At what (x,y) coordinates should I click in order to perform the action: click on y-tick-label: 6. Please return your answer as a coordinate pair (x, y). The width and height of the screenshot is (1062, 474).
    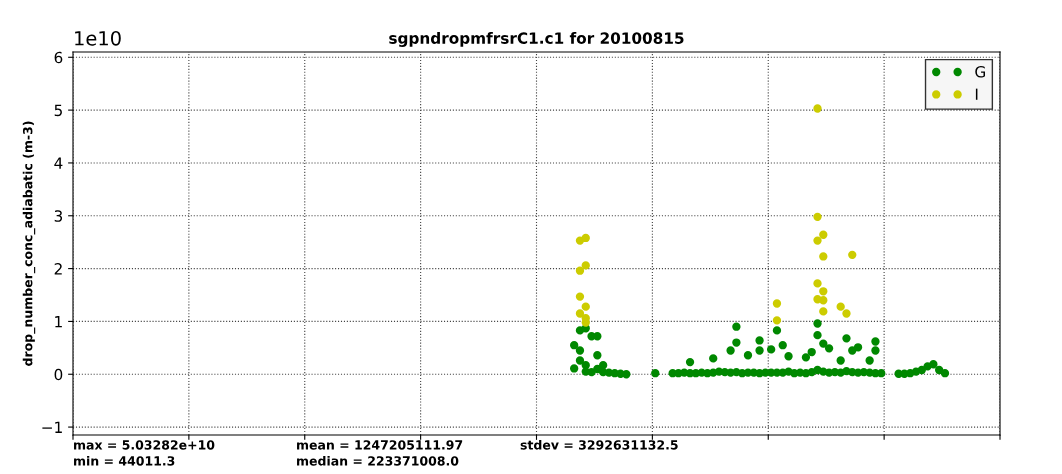
    Looking at the image, I should click on (58, 57).